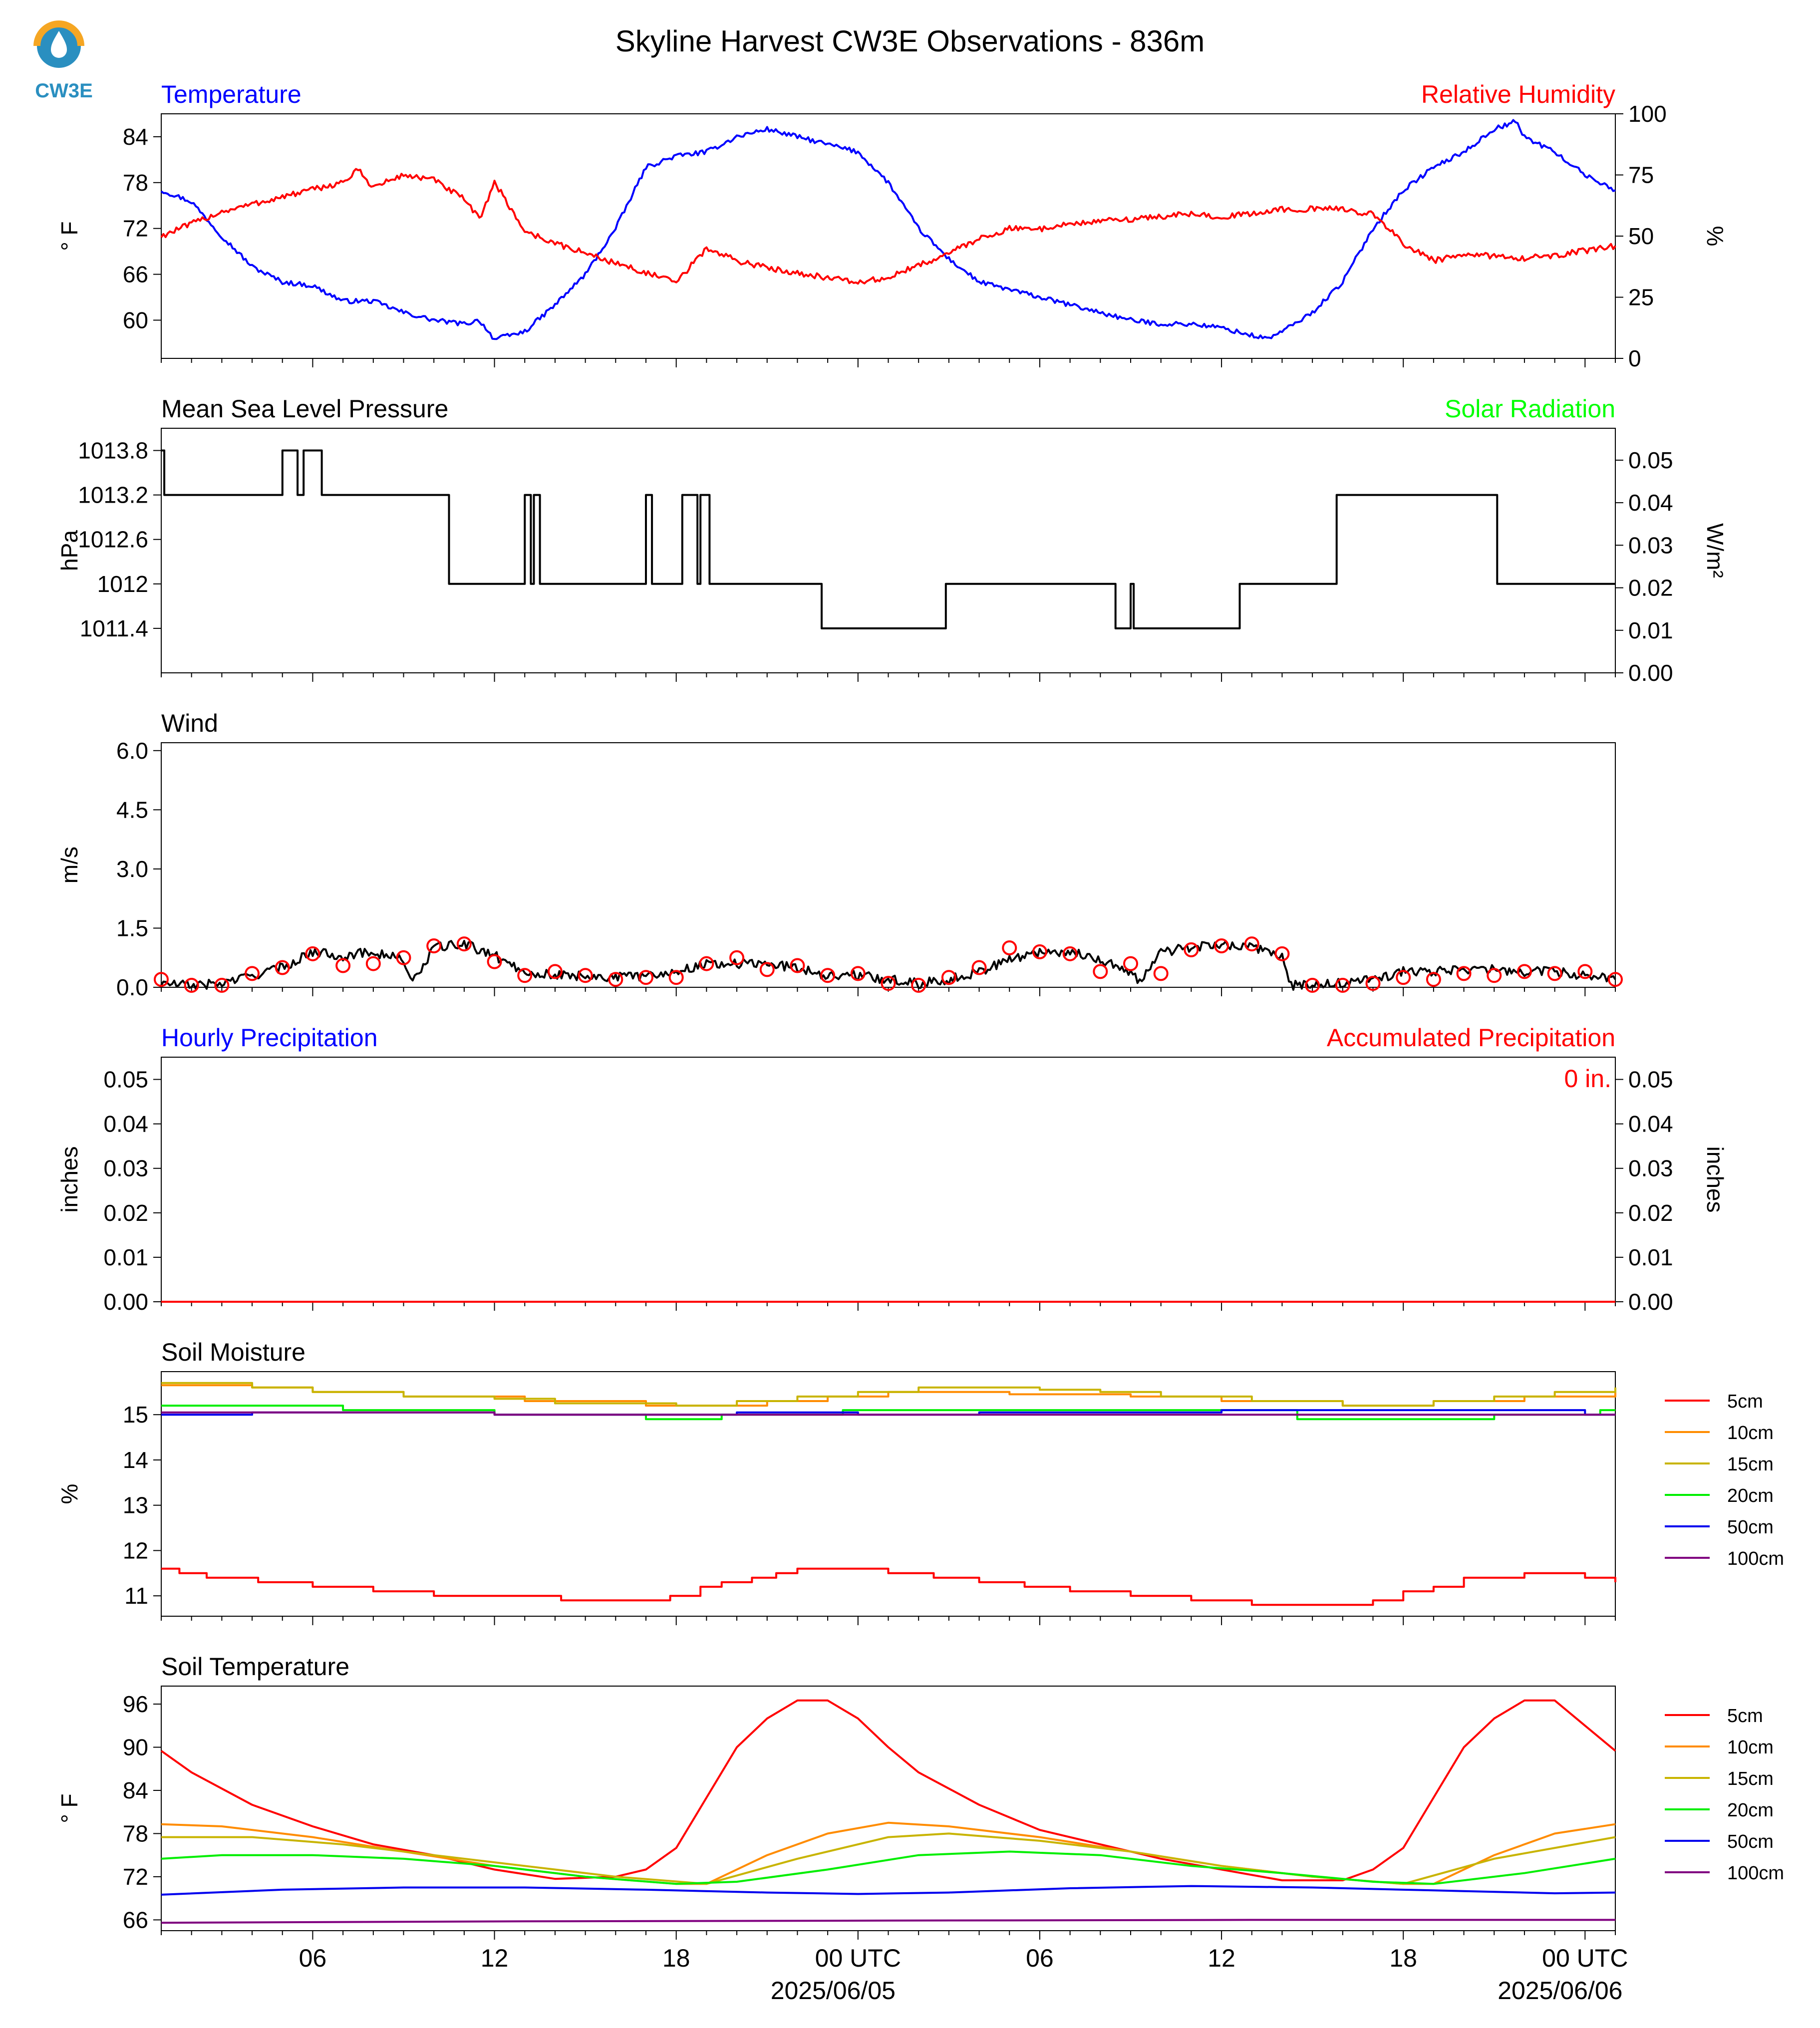 The image size is (1820, 2028). Describe the element at coordinates (135, 1460) in the screenshot. I see `y-tick-label: 14` at that location.